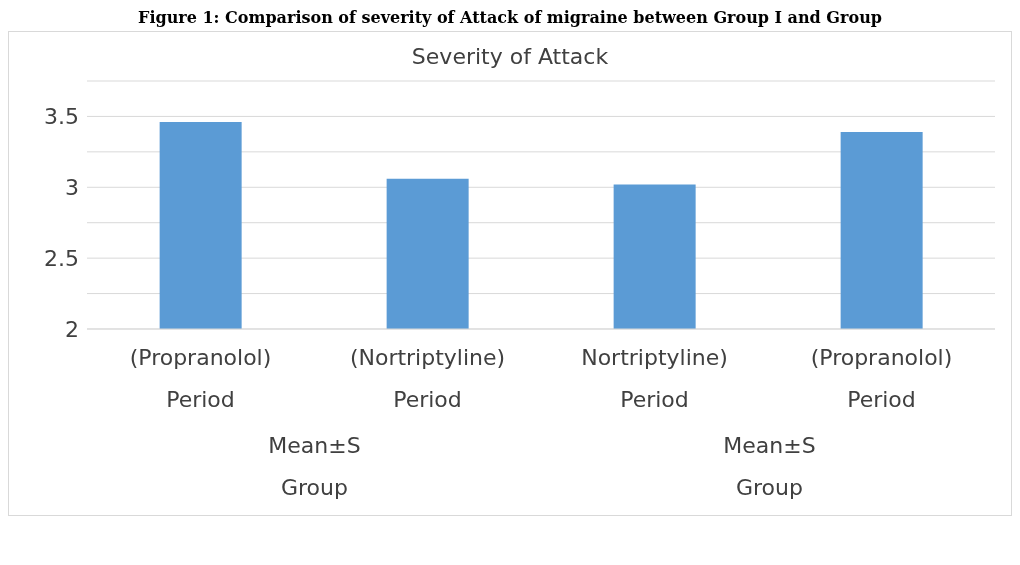 Image resolution: width=1020 pixels, height=565 pixels. Describe the element at coordinates (427, 378) in the screenshot. I see `x-tick-label: (Nortriptyline) Period` at that location.